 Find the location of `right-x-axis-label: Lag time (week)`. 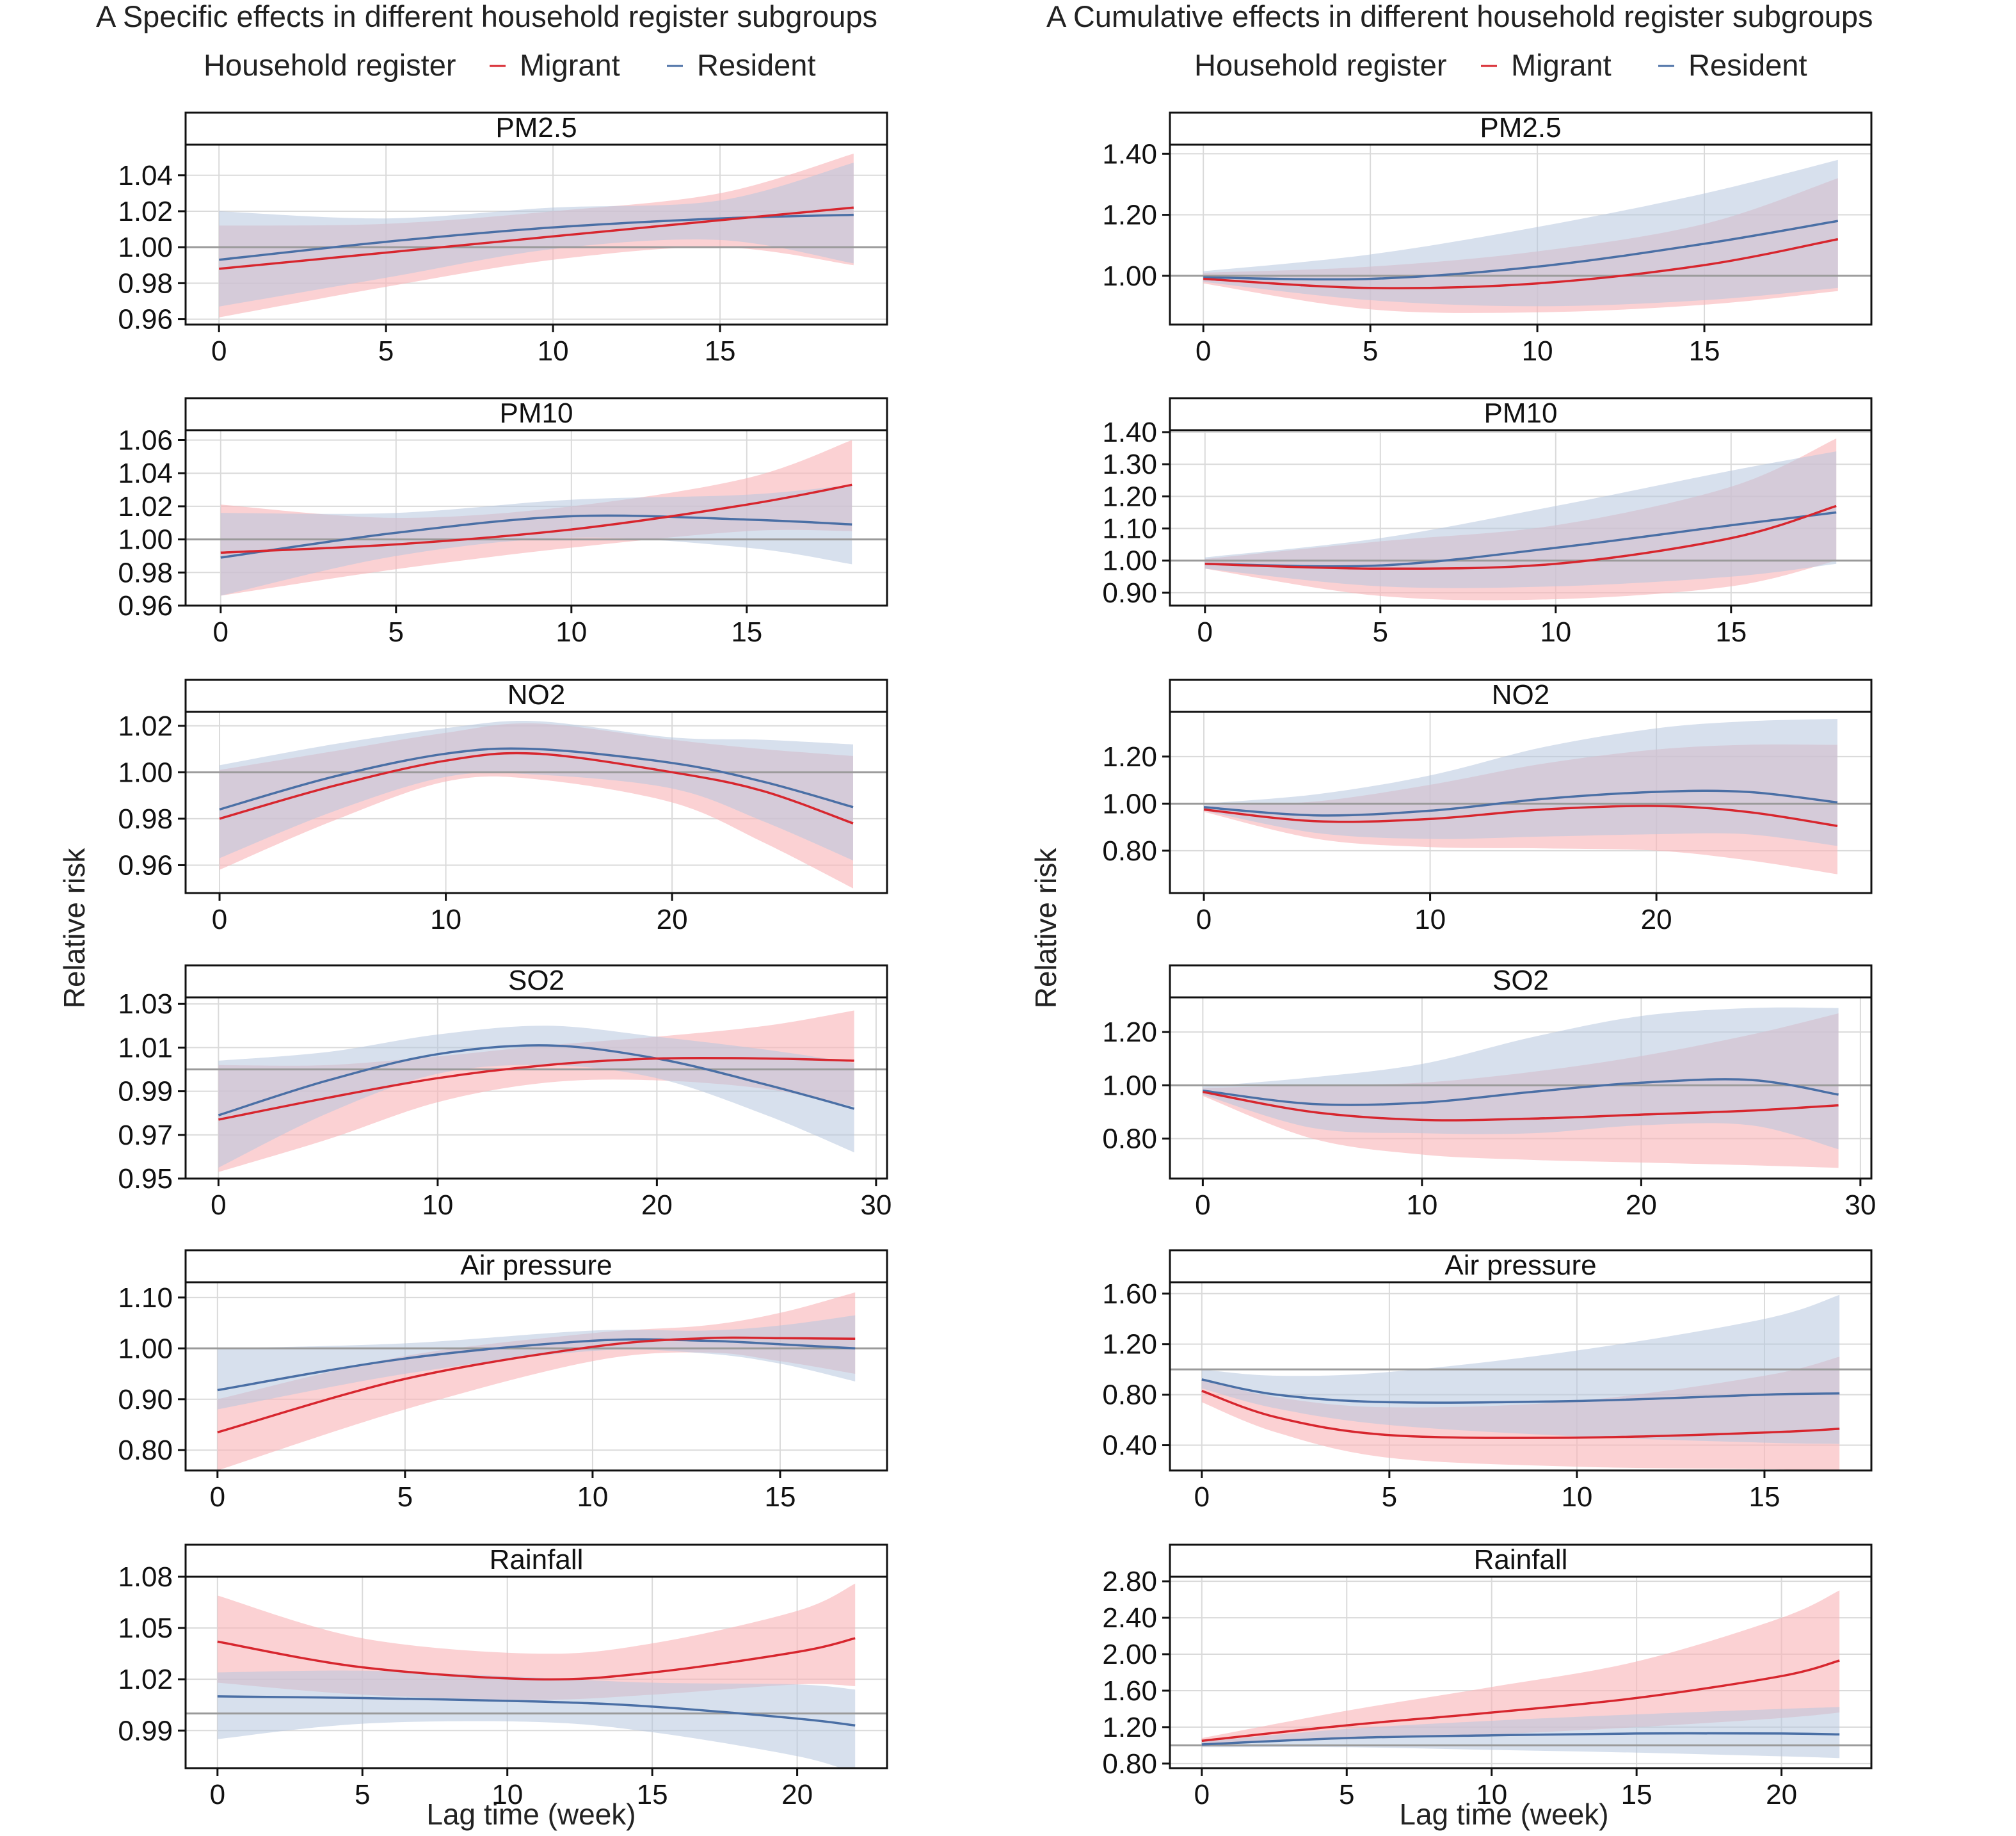

right-x-axis-label: Lag time (week) is located at coordinates (1503, 1814).